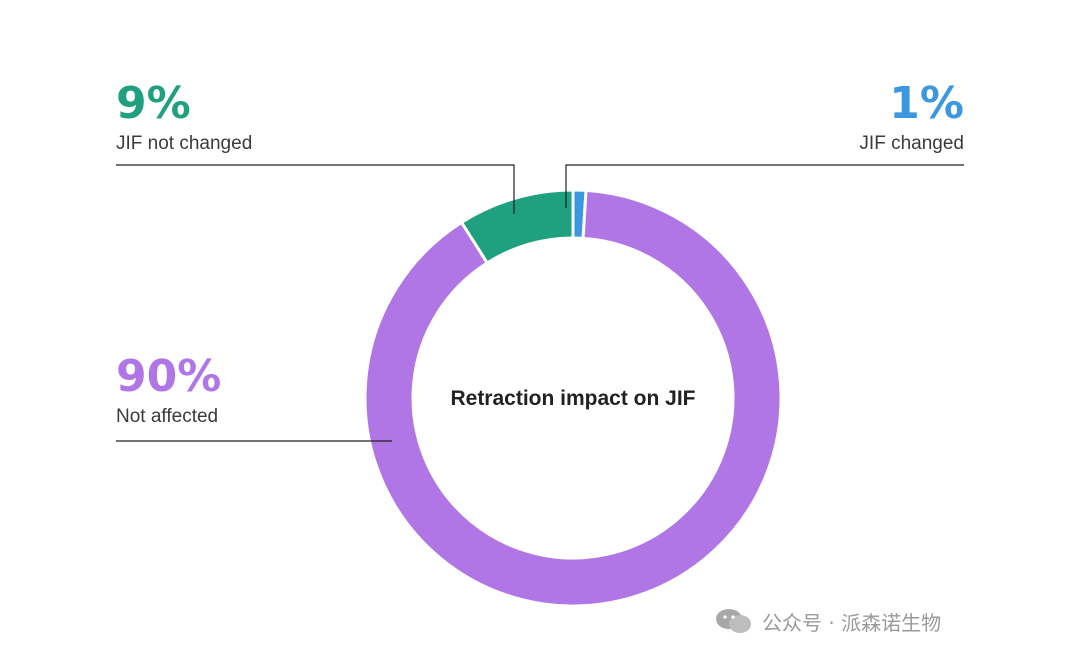 The width and height of the screenshot is (1080, 668). I want to click on category-label-not-affected: Not affected, so click(167, 416).